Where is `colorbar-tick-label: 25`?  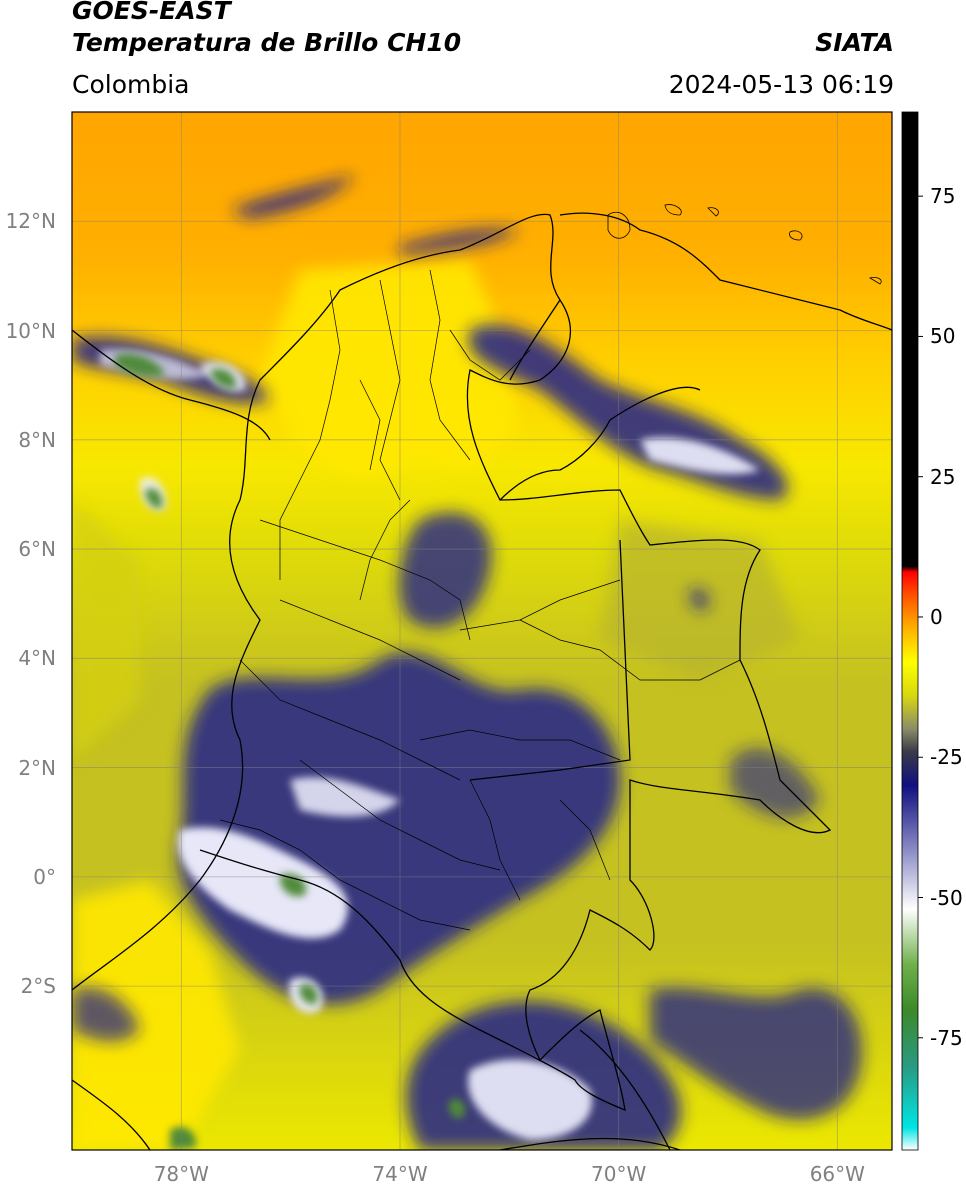
colorbar-tick-label: 25 is located at coordinates (943, 476).